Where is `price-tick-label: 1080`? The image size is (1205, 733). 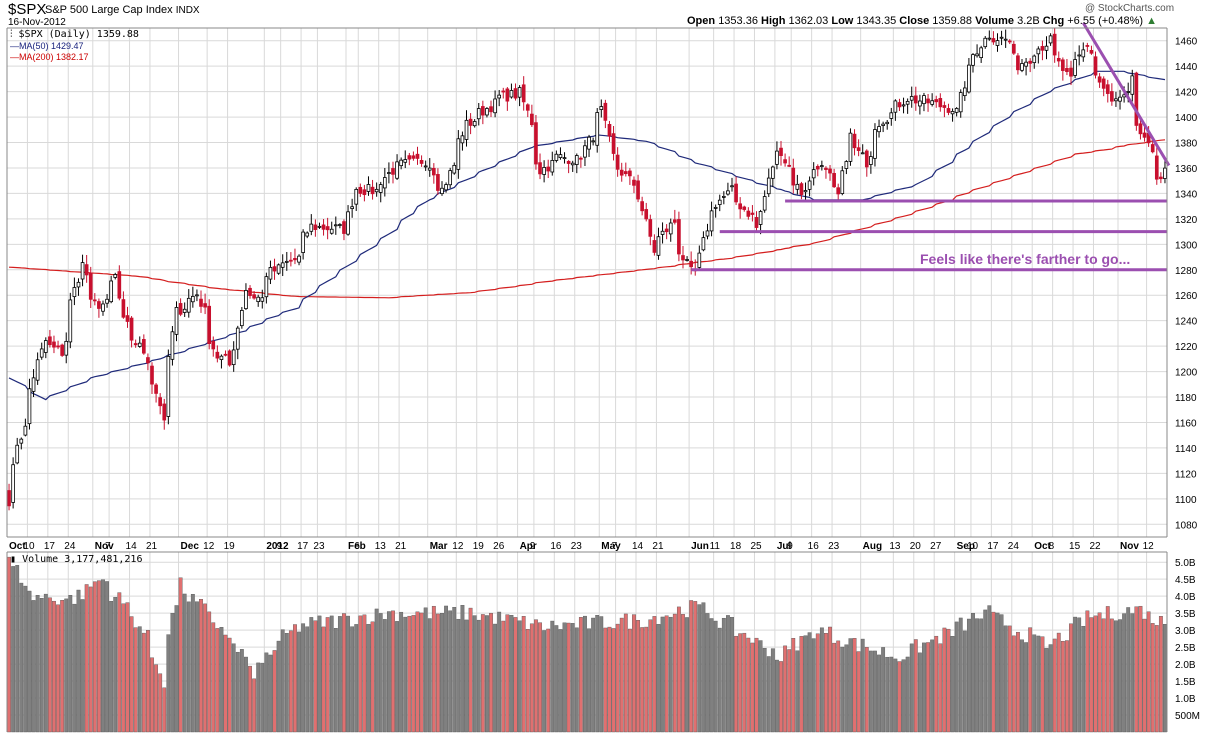
price-tick-label: 1080 is located at coordinates (1186, 525).